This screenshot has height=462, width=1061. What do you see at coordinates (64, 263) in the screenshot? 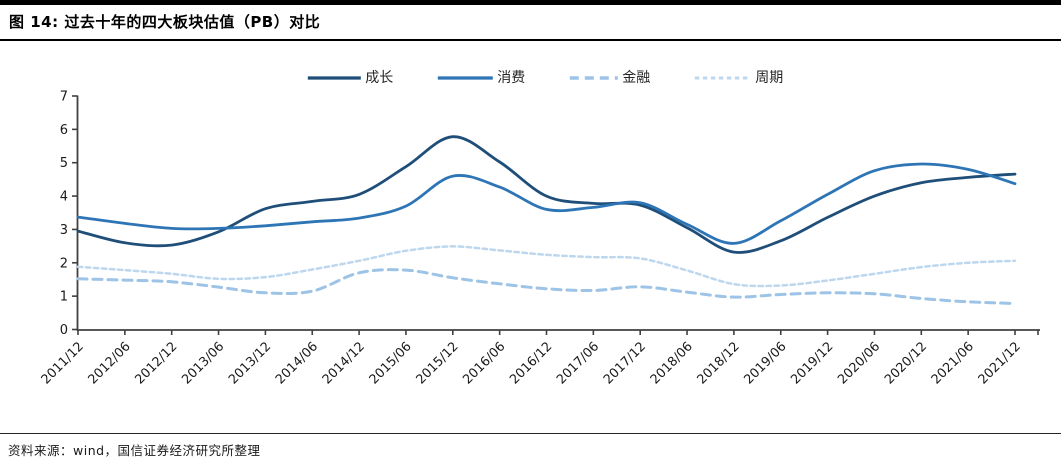
I see `y-tick-label: 2` at bounding box center [64, 263].